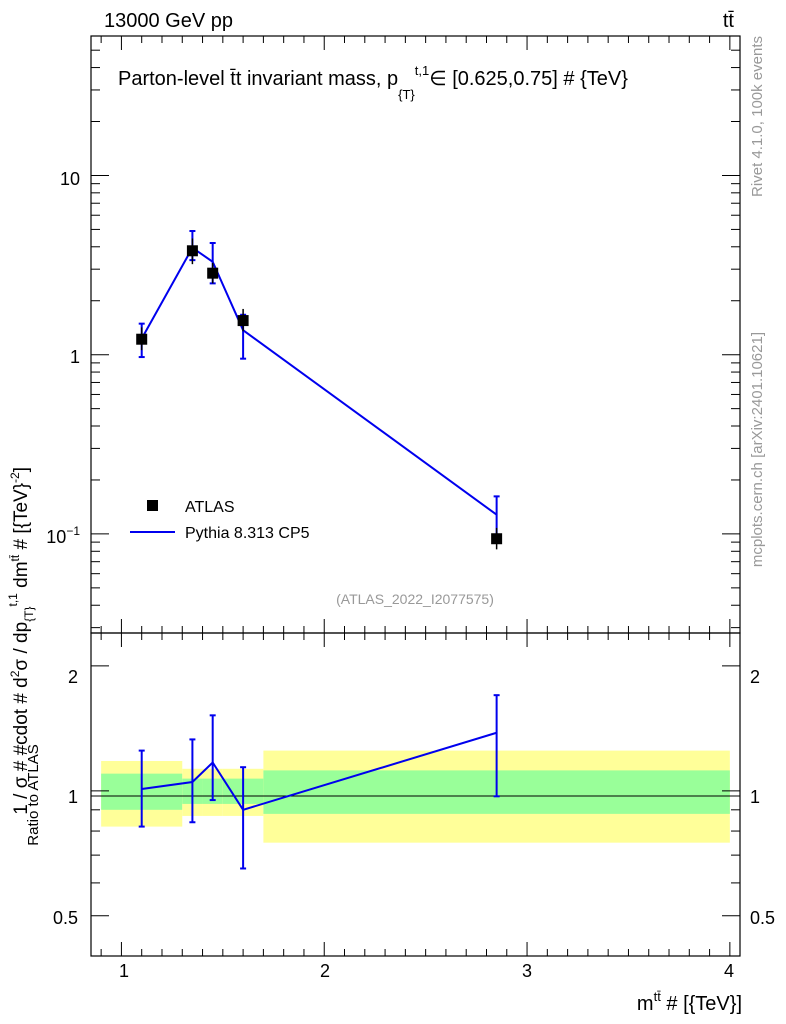  I want to click on legend-data-label: ATLAS, so click(210, 507).